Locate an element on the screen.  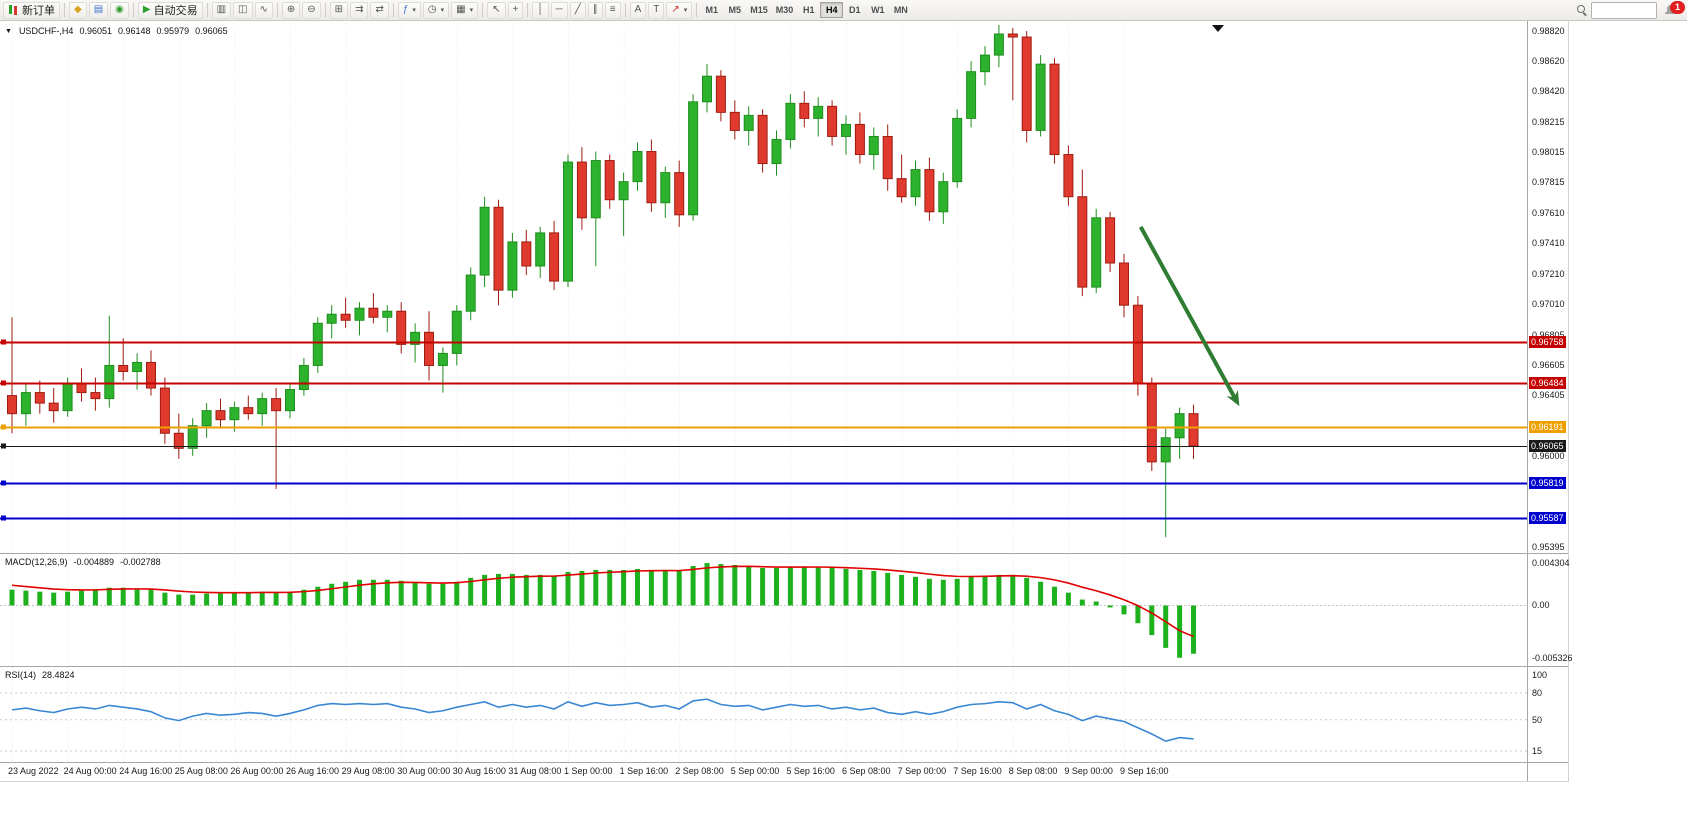
zoom-out-button: ⊖ is located at coordinates (311, 10).